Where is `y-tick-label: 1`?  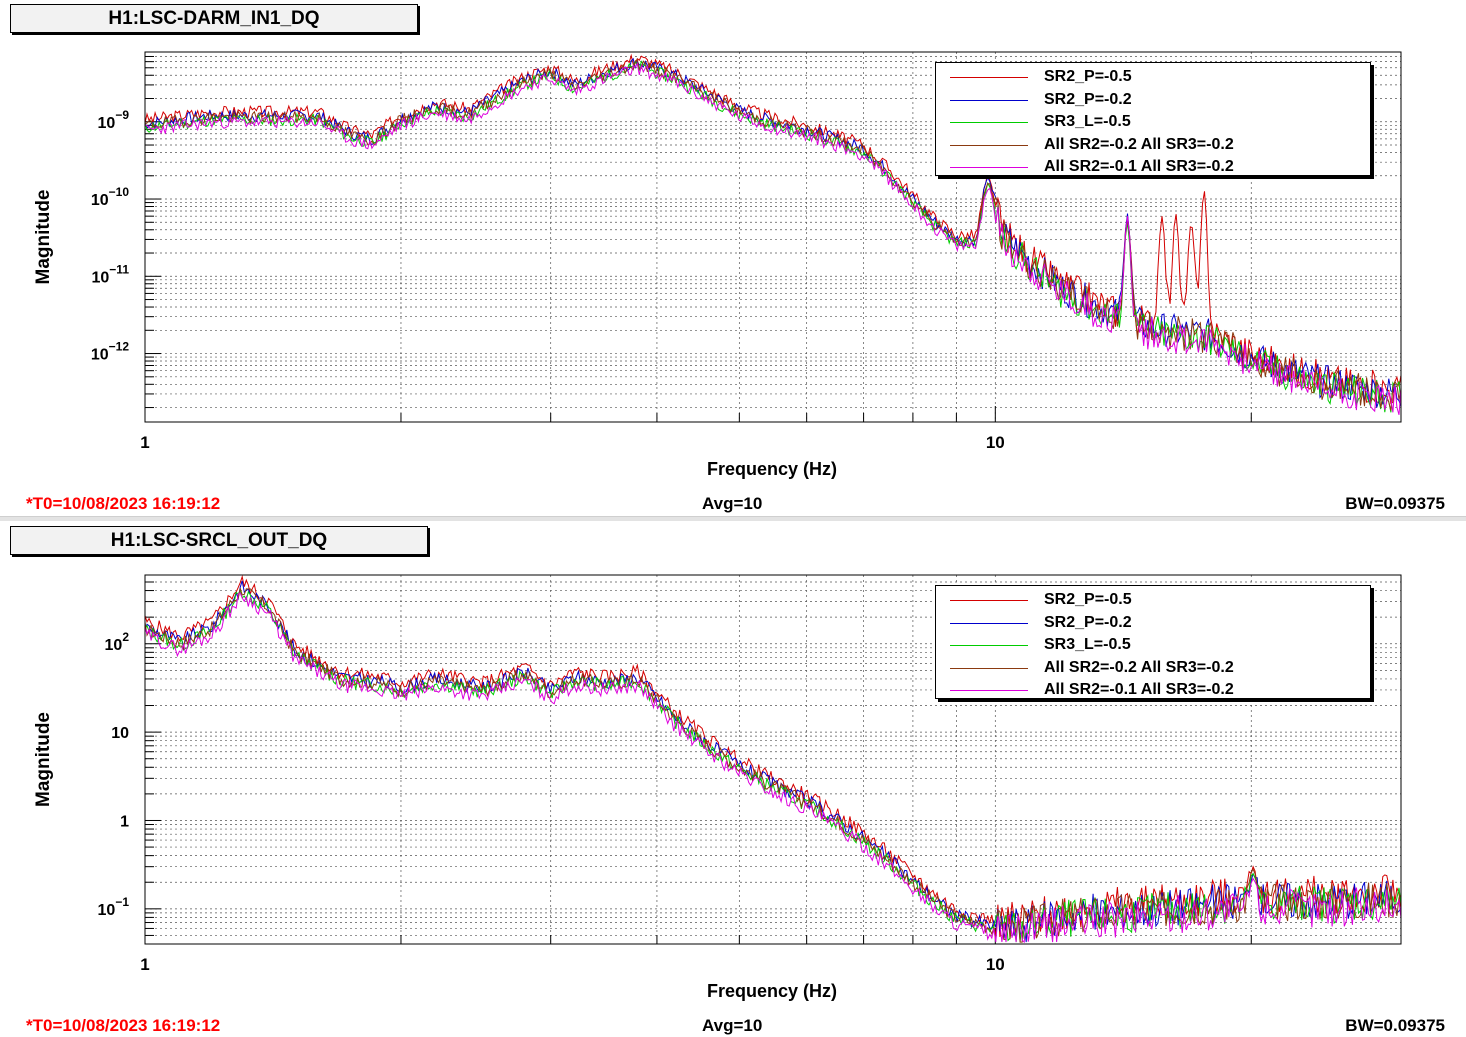 y-tick-label: 1 is located at coordinates (124, 821).